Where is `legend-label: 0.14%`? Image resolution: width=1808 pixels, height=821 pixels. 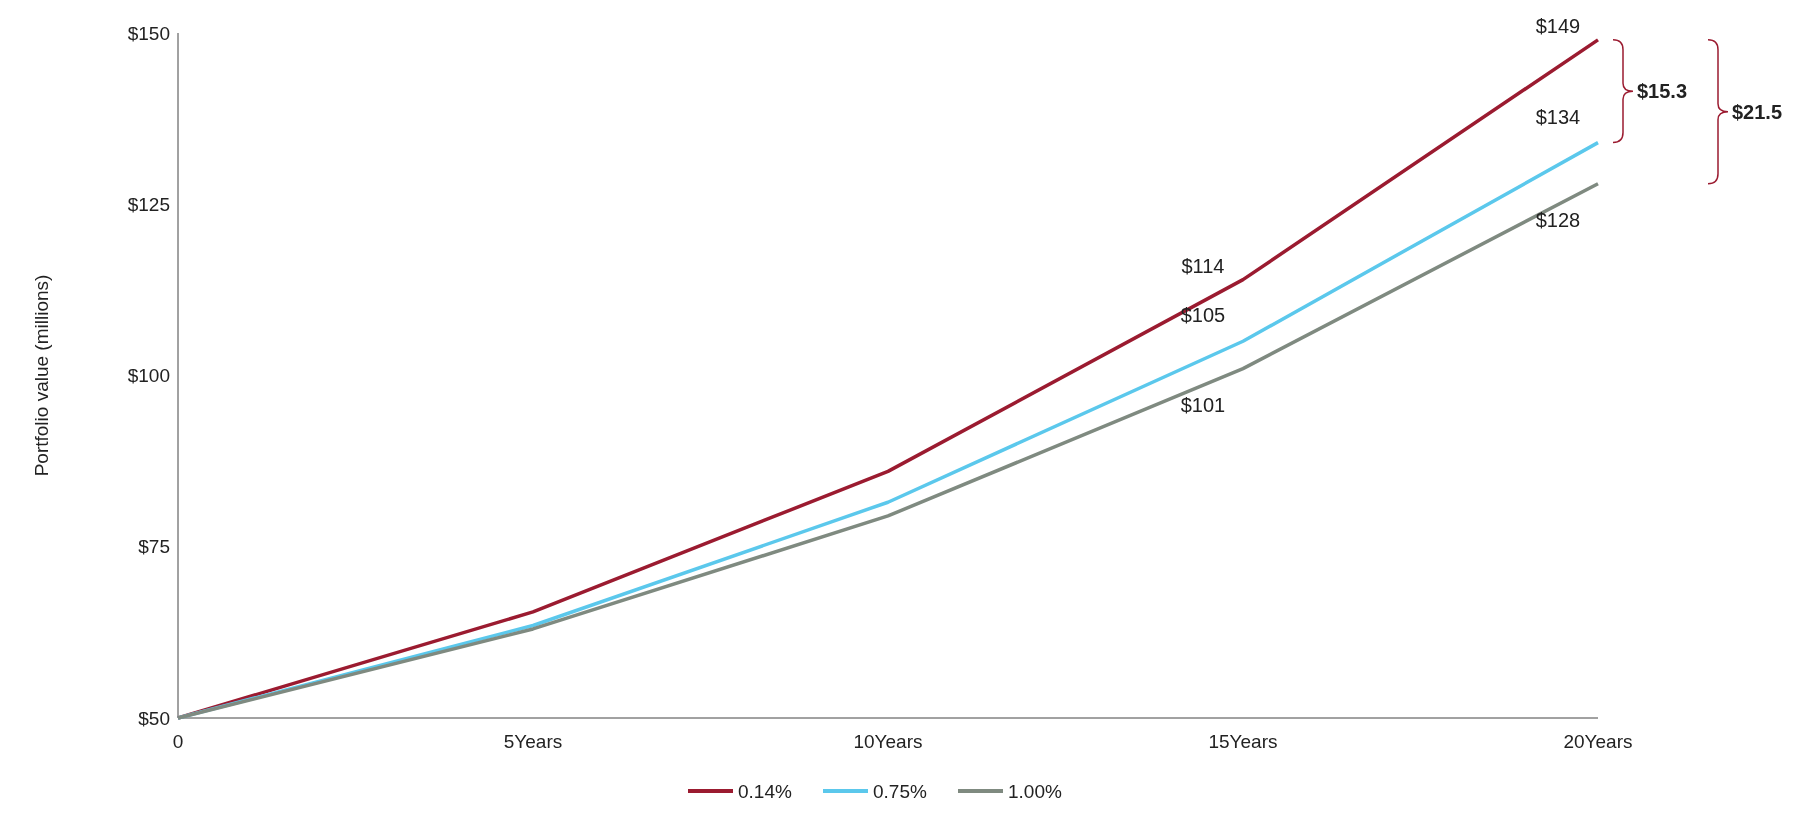
legend-label: 0.14% is located at coordinates (765, 791).